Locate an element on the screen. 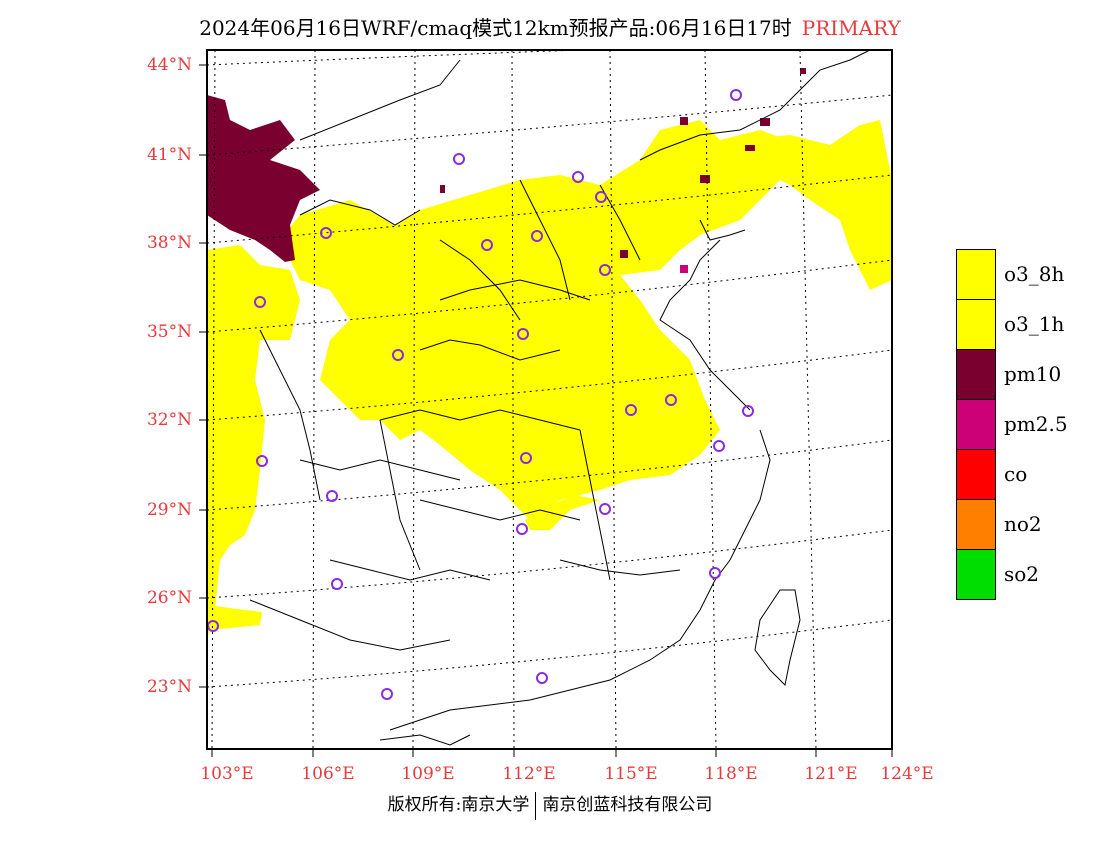 The width and height of the screenshot is (1100, 850). lon-label-109e: 109°E is located at coordinates (428, 774).